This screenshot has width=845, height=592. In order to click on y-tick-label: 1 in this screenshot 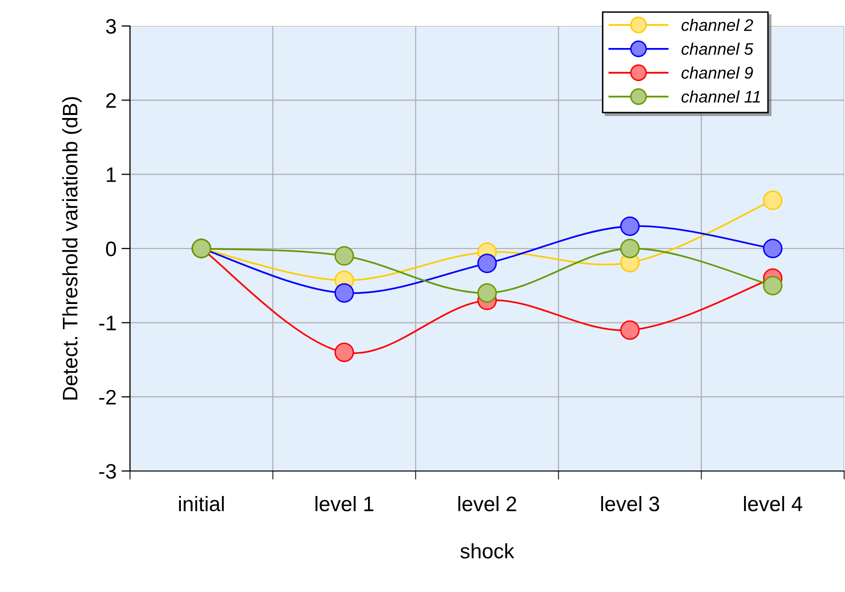, I will do `click(111, 175)`.